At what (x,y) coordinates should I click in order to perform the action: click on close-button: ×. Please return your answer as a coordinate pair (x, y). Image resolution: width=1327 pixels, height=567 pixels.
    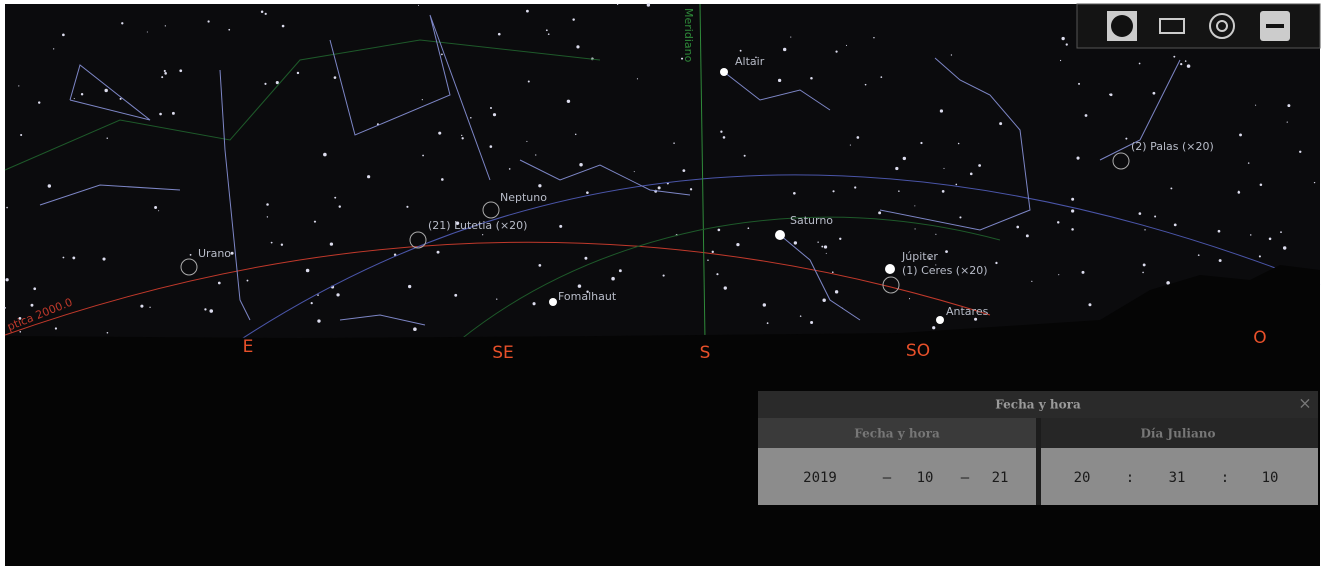
    Looking at the image, I should click on (1304, 403).